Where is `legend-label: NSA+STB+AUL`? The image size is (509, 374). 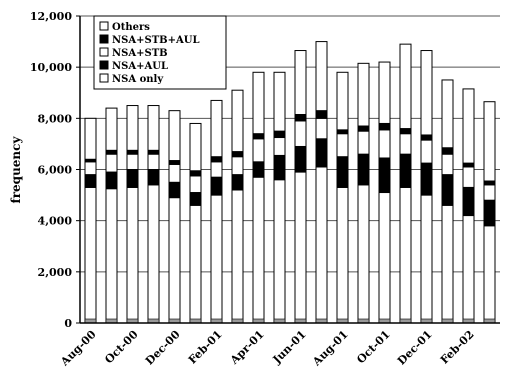 legend-label: NSA+STB+AUL is located at coordinates (156, 40).